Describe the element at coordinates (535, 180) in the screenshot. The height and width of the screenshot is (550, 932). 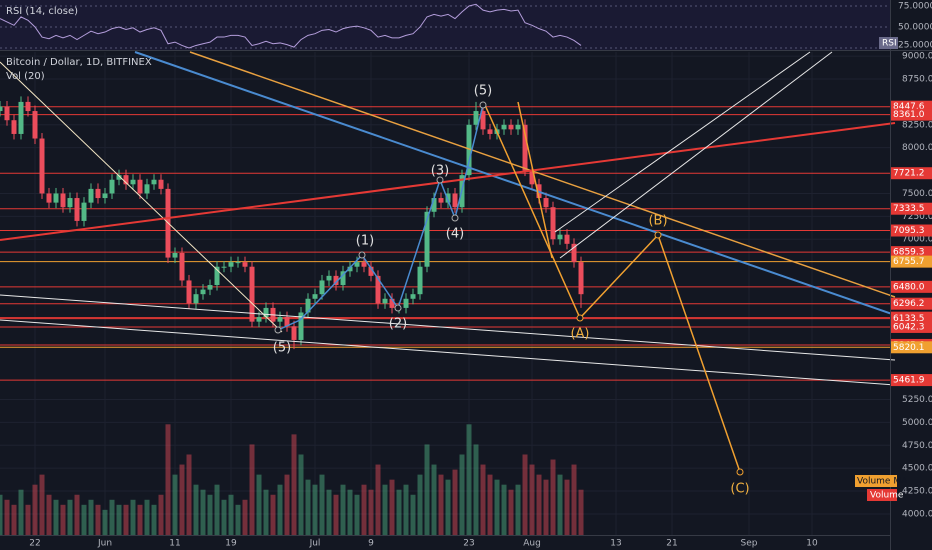
I see `abc-path` at that location.